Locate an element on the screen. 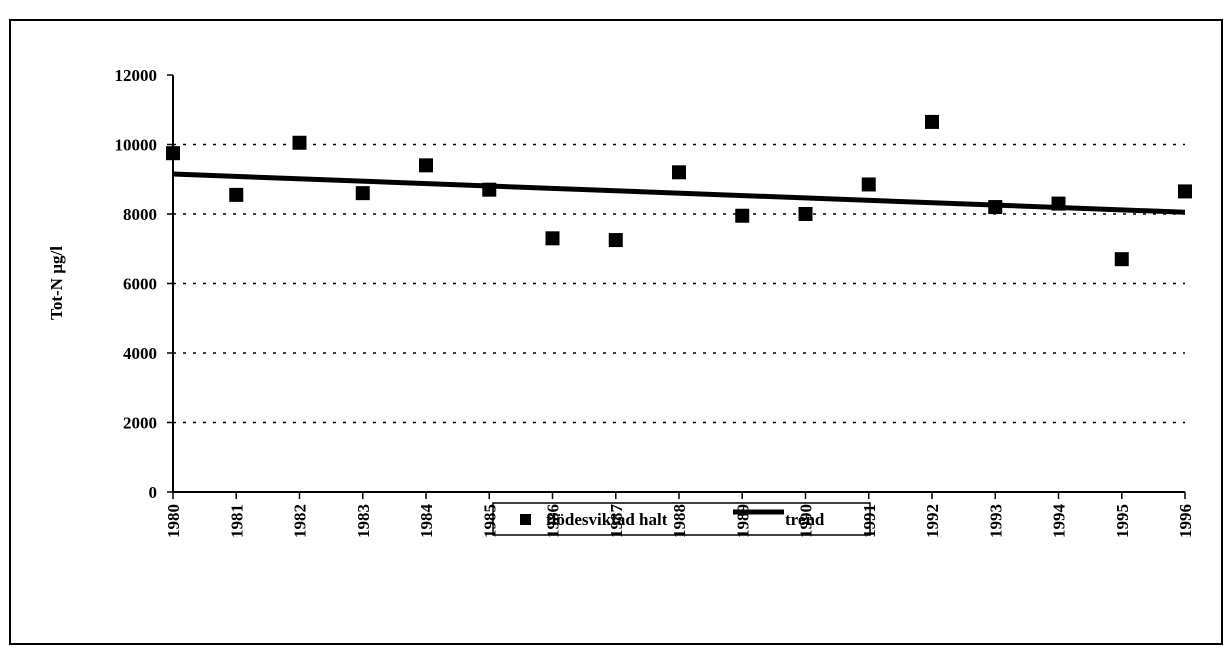 This screenshot has height=648, width=1226. x-tick-label: 1992 is located at coordinates (932, 521).